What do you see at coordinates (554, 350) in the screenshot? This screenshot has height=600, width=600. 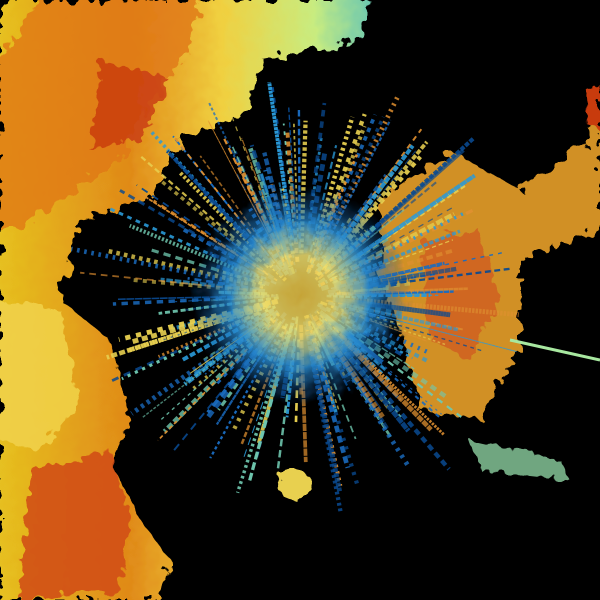 I see `spike` at bounding box center [554, 350].